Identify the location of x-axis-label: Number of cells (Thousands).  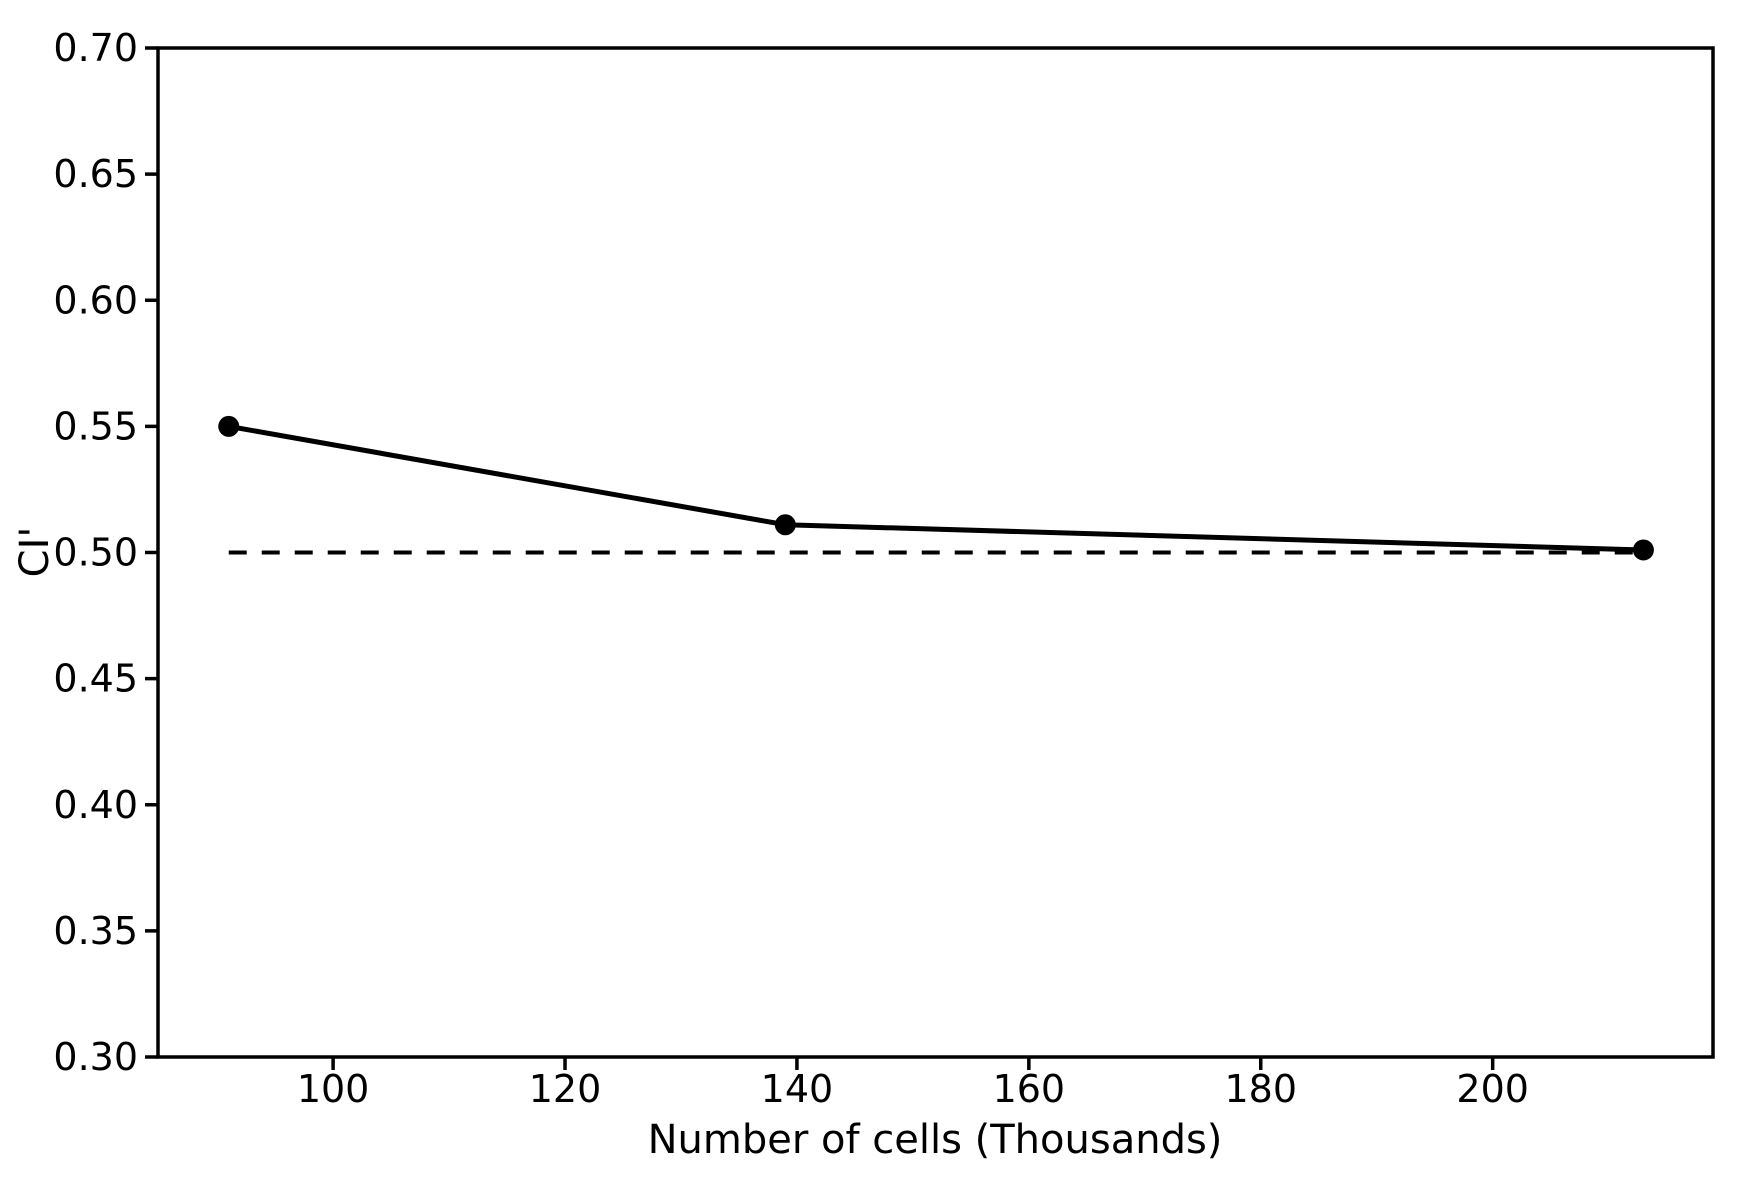
(935, 1140).